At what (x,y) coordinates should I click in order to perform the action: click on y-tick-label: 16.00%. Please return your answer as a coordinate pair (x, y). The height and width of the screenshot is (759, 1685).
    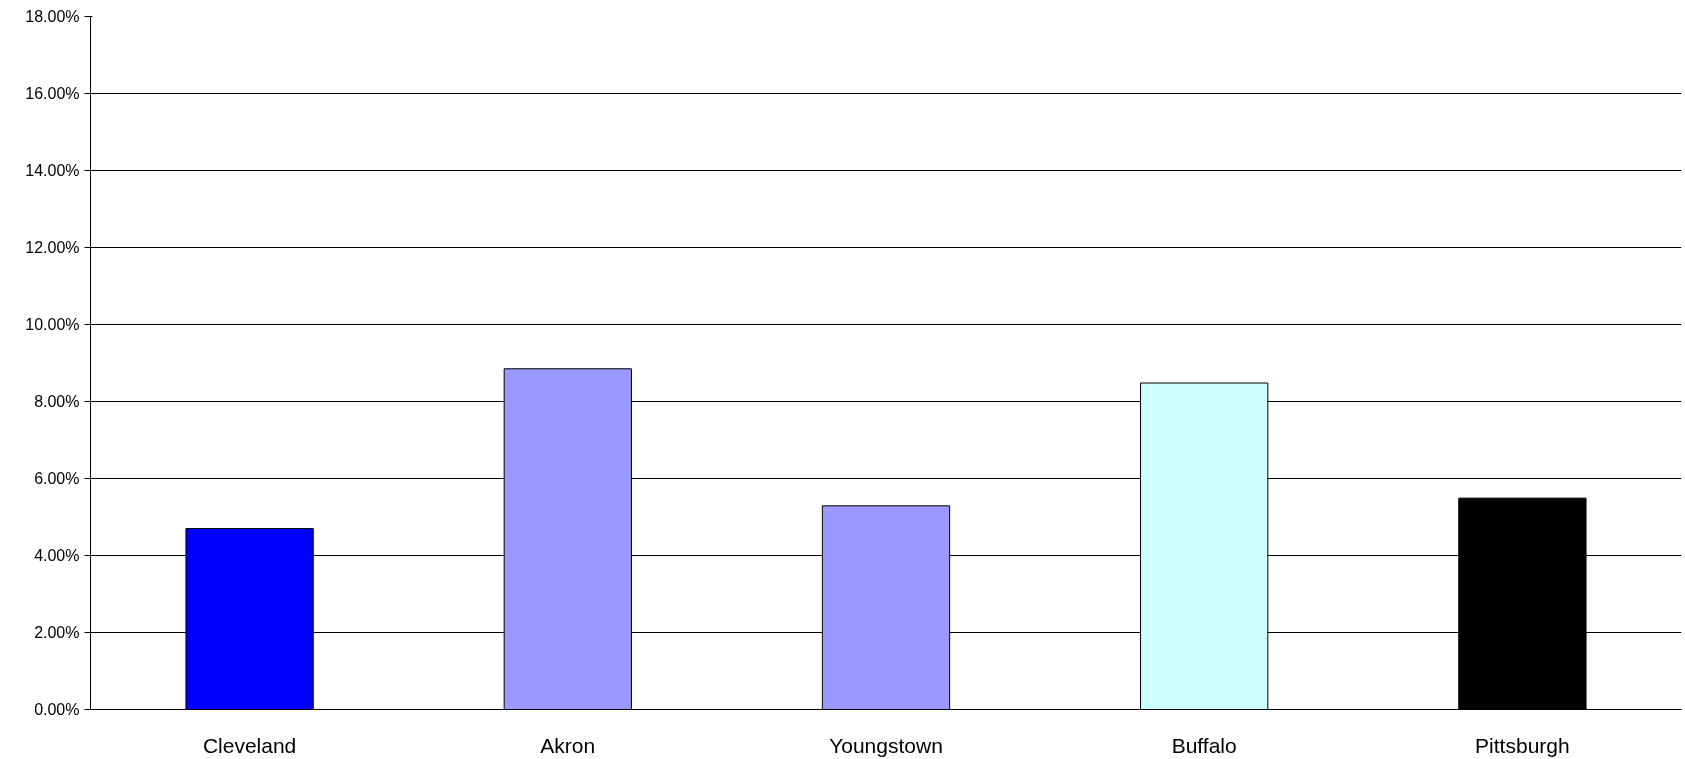
    Looking at the image, I should click on (52, 93).